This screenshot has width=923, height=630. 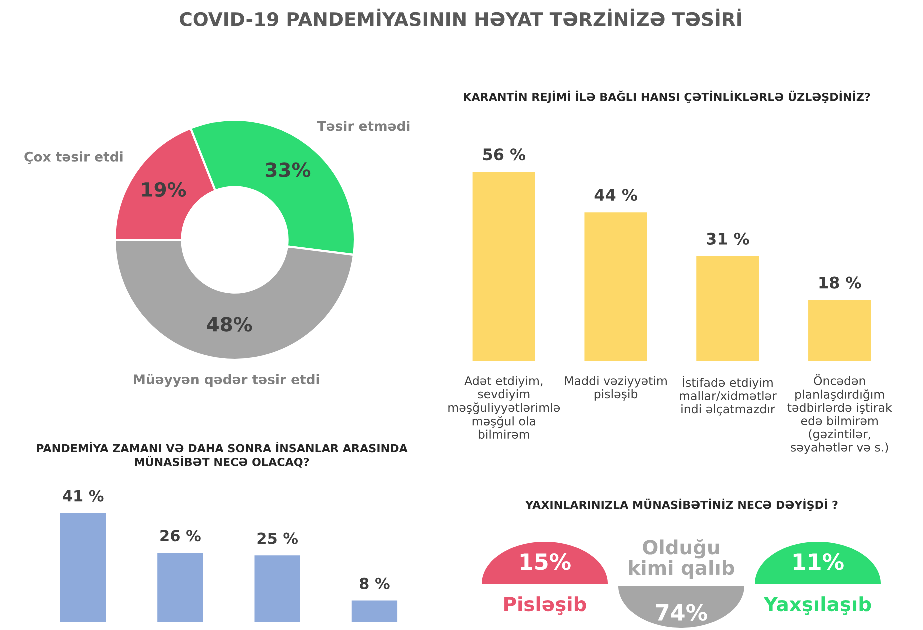 What do you see at coordinates (363, 126) in the screenshot?
I see `slice-label: Təsir etmədi` at bounding box center [363, 126].